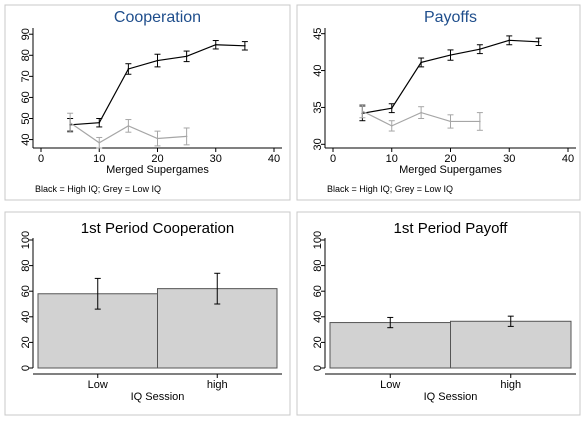 This screenshot has height=425, width=585. I want to click on y-tick-label: 70, so click(26, 76).